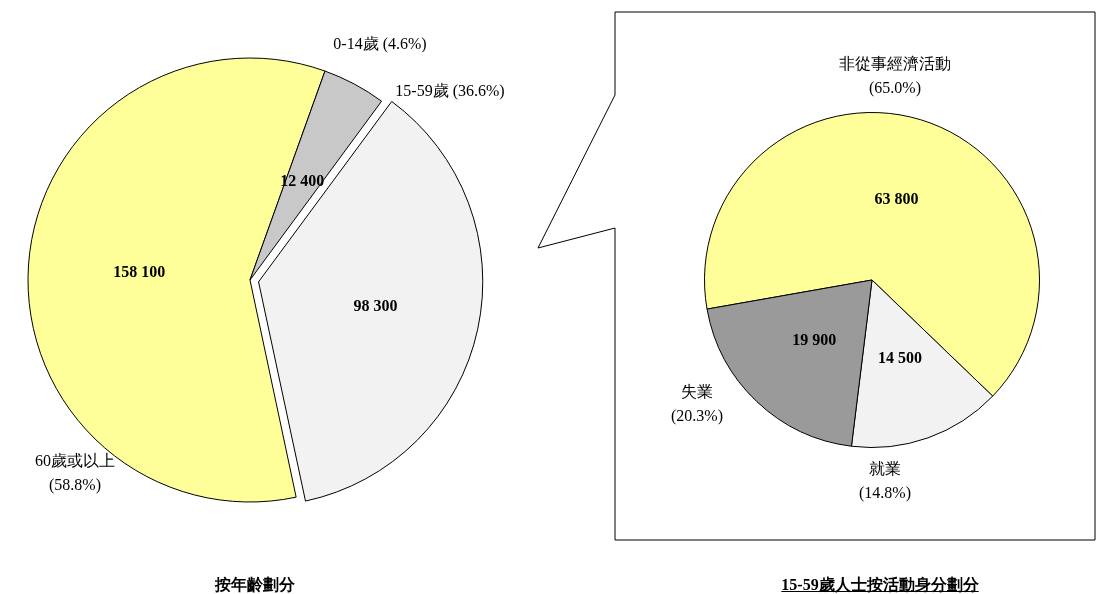  Describe the element at coordinates (375, 306) in the screenshot. I see `data-label: 98 300` at that location.